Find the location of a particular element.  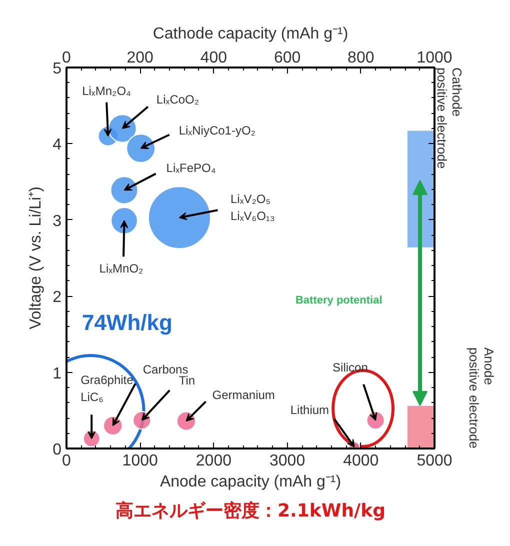

data-label: LiₓMn₂O₄ is located at coordinates (107, 91).